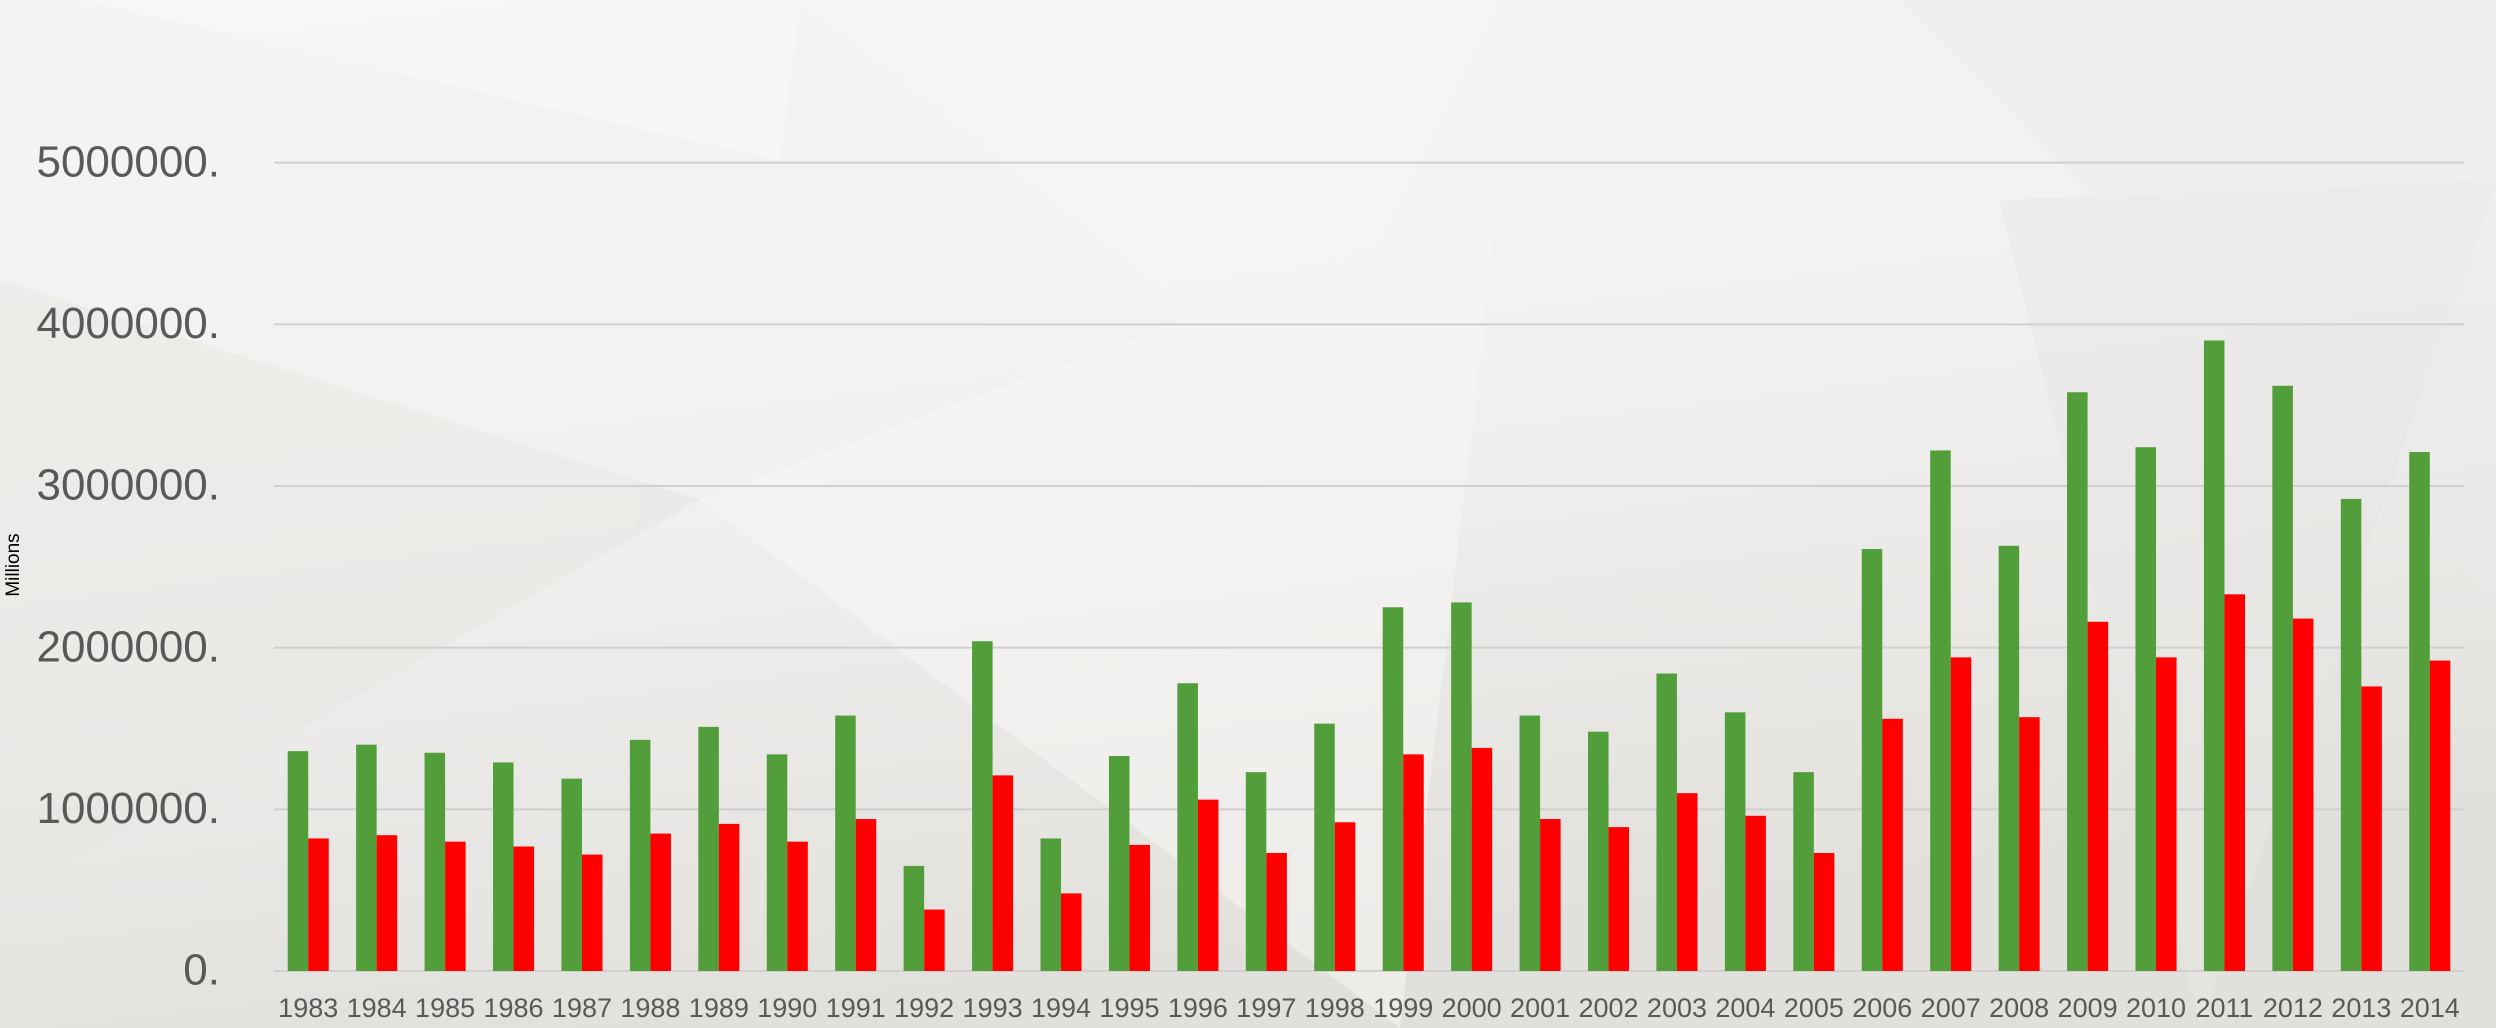  What do you see at coordinates (1608, 1008) in the screenshot?
I see `x-tick-label: 2002` at bounding box center [1608, 1008].